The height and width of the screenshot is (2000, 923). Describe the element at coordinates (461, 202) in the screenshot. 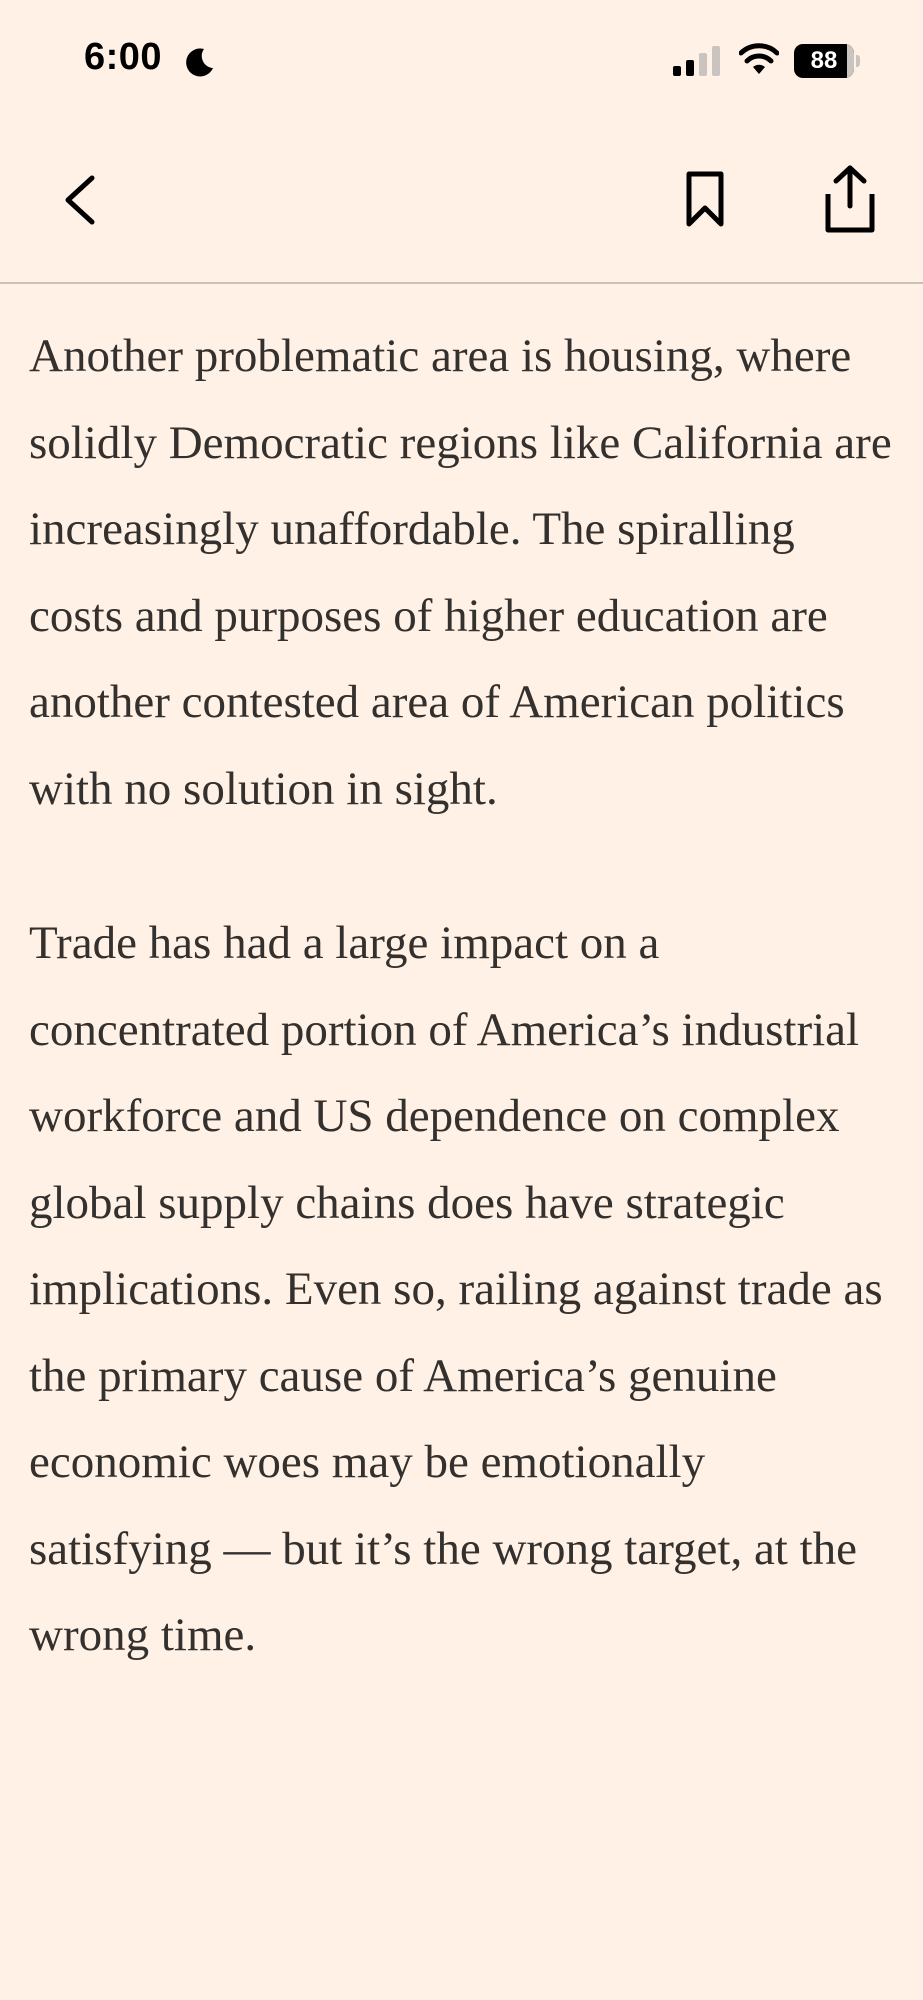

I see `article-toolbar` at that location.